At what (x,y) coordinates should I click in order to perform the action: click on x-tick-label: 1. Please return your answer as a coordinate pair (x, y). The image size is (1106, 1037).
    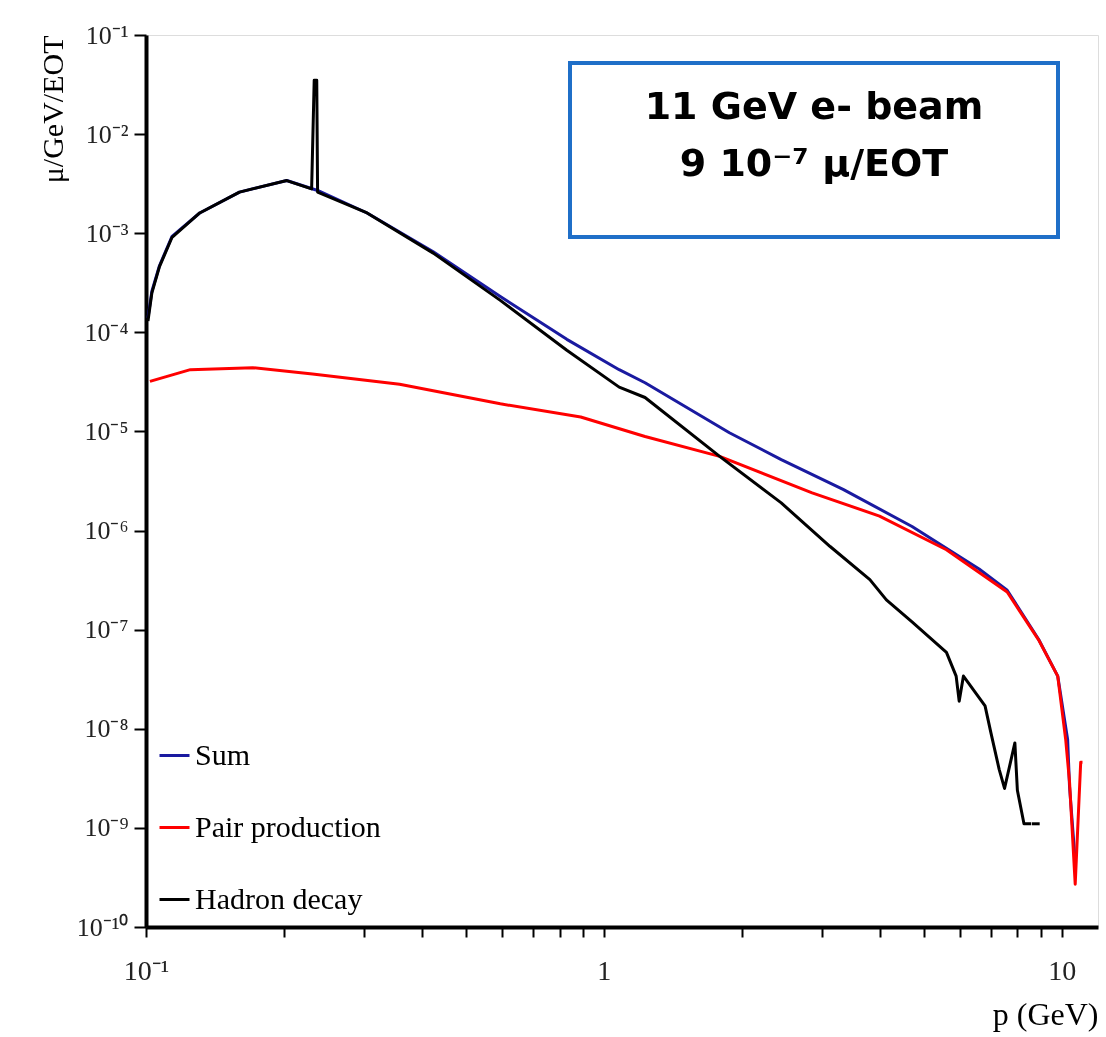
    Looking at the image, I should click on (604, 970).